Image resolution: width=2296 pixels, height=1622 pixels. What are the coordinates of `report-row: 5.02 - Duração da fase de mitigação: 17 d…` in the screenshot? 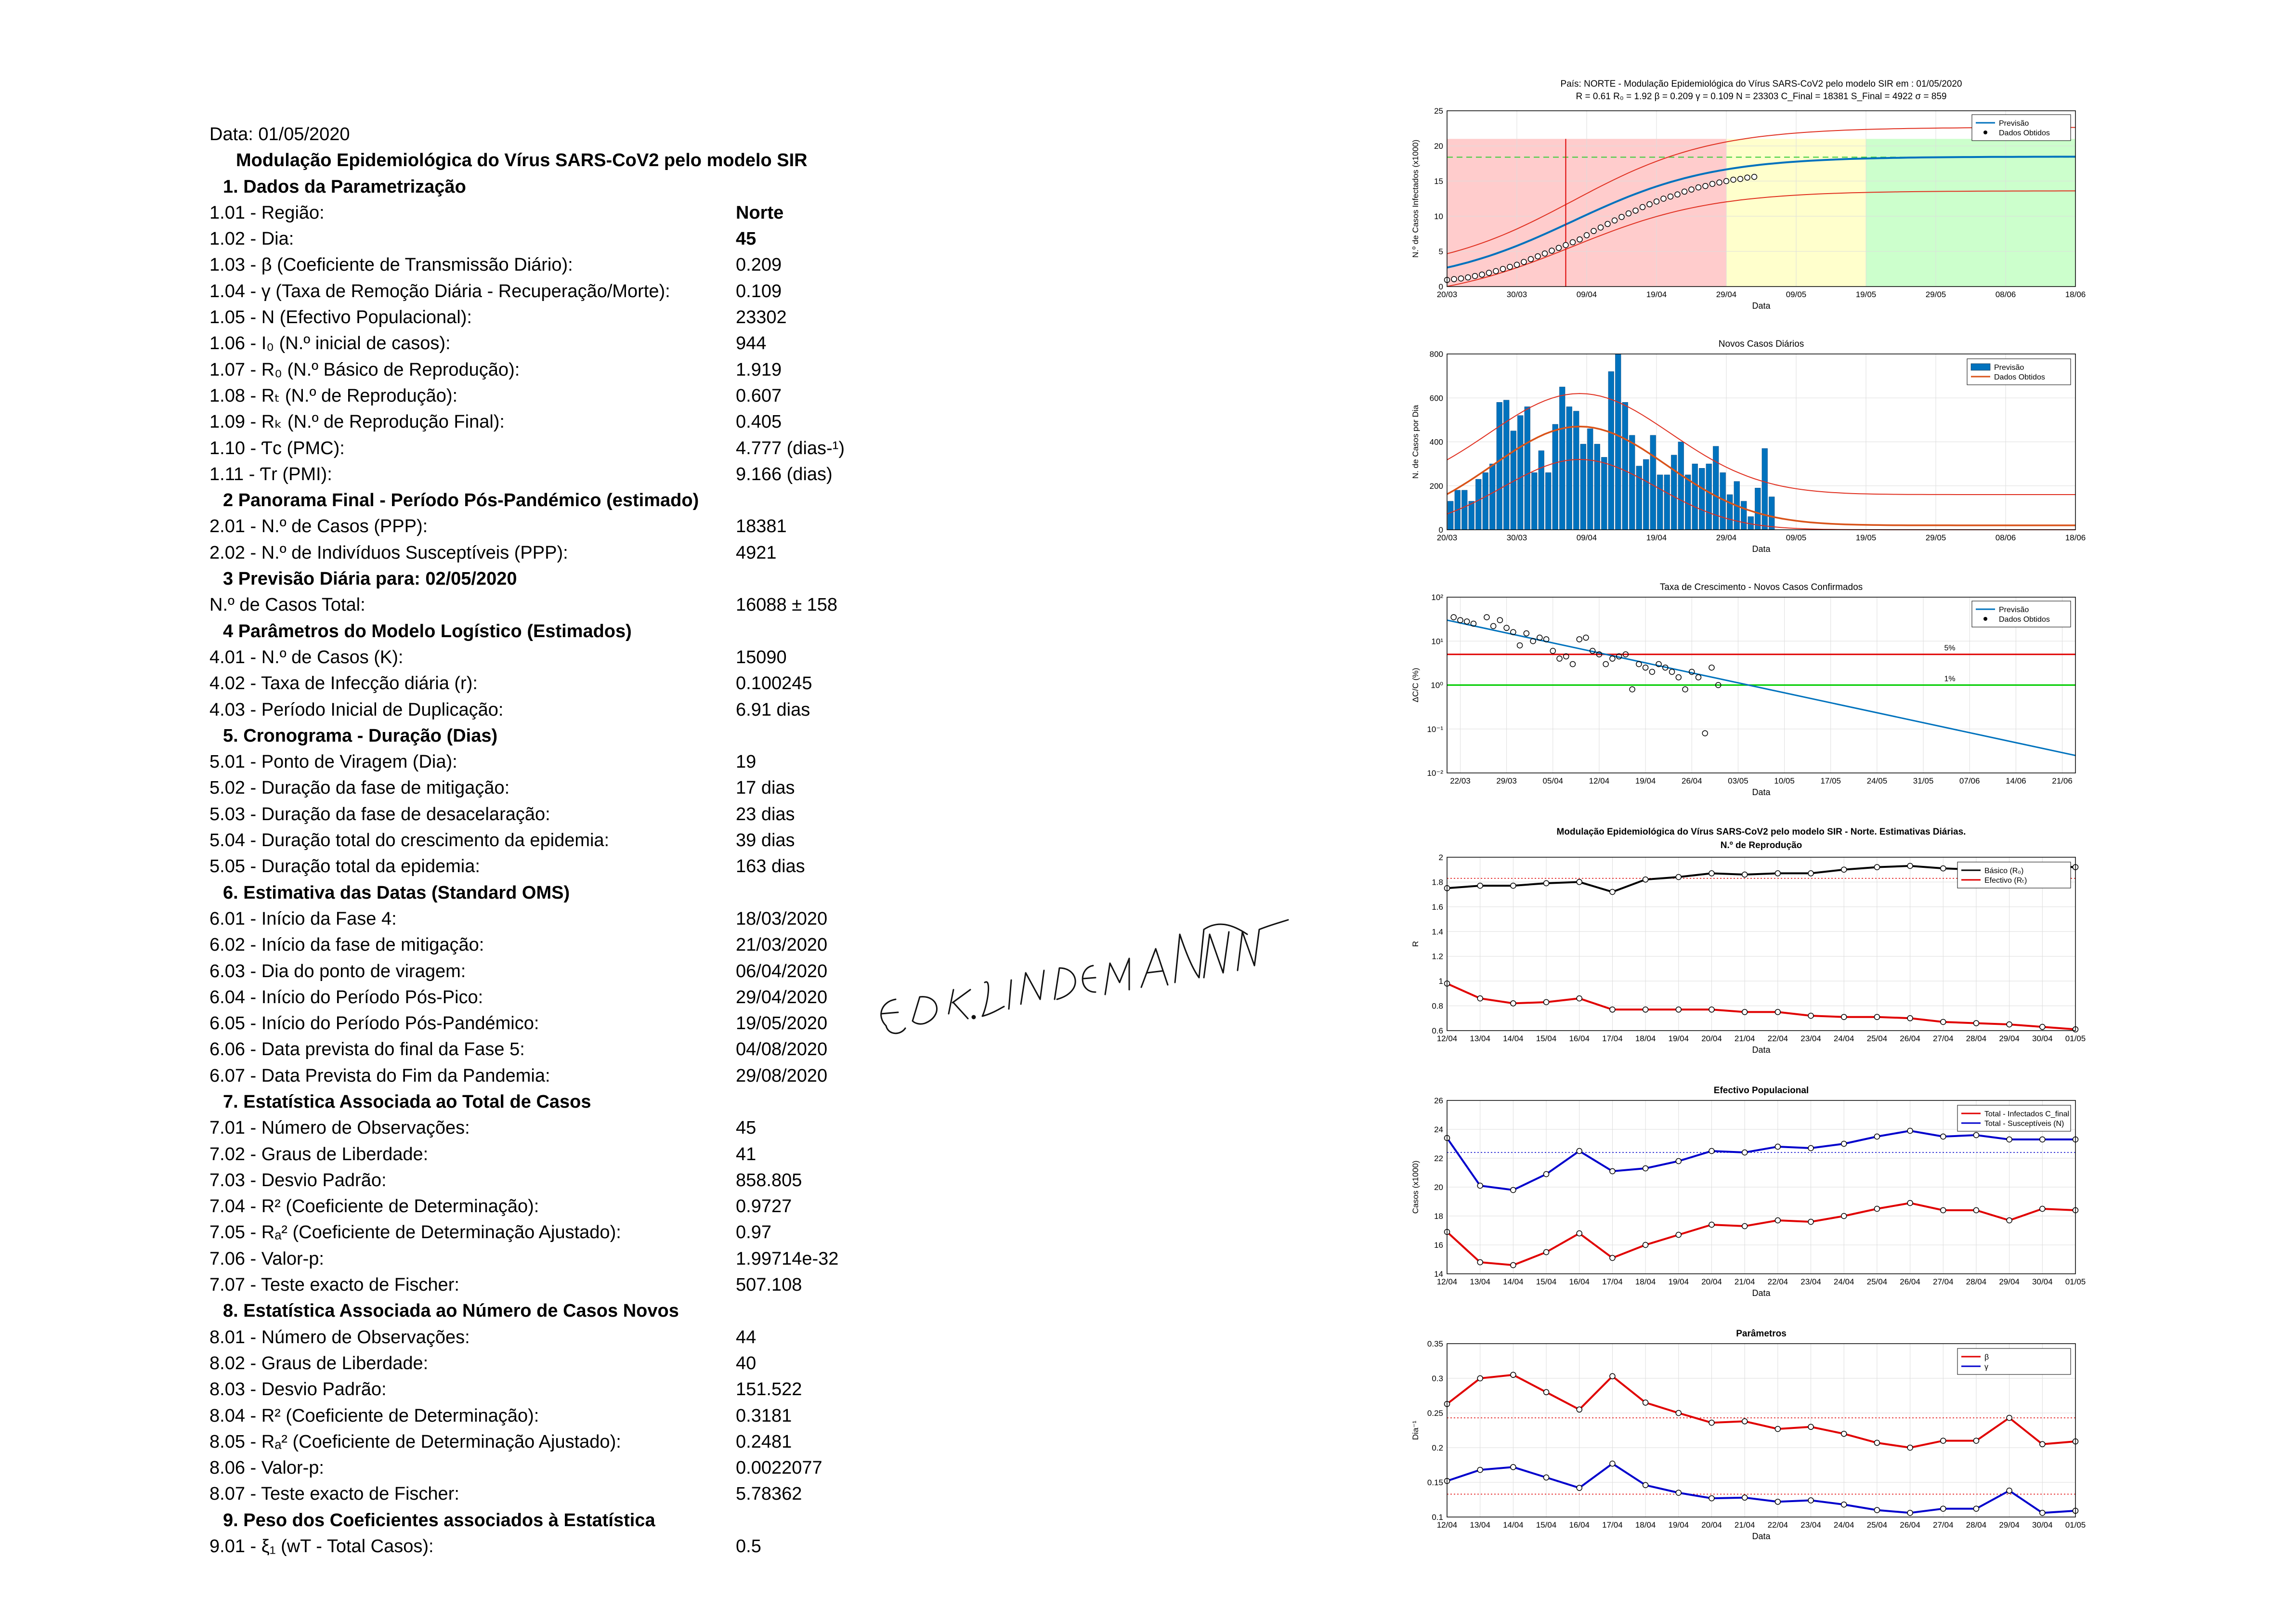 It's located at (594, 788).